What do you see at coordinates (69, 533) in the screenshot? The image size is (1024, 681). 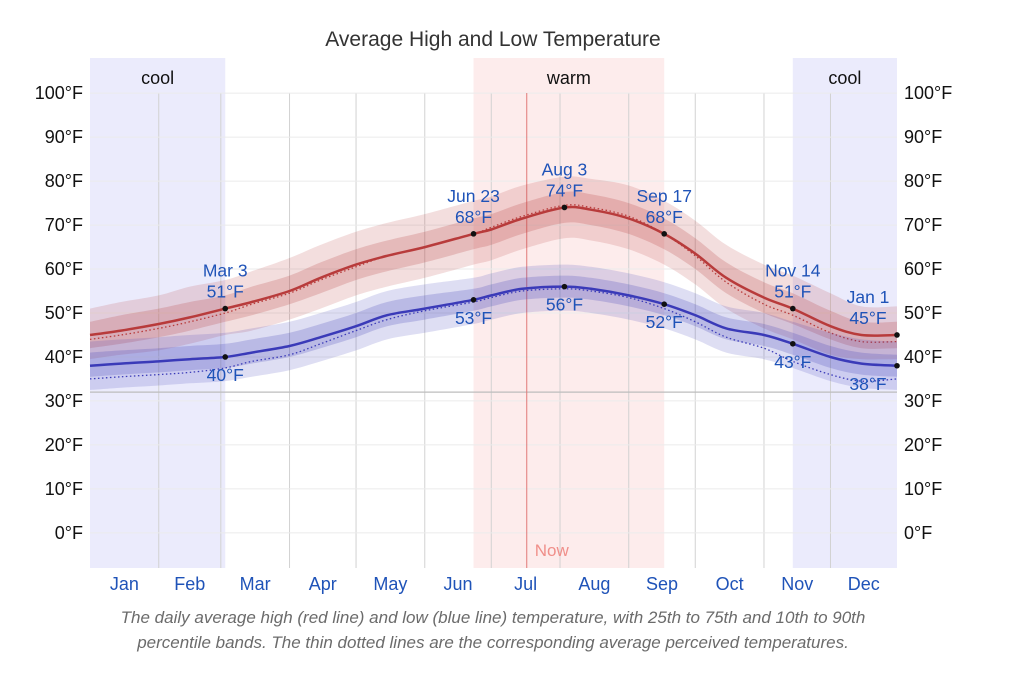 I see `y-tick-left-0: 0°F` at bounding box center [69, 533].